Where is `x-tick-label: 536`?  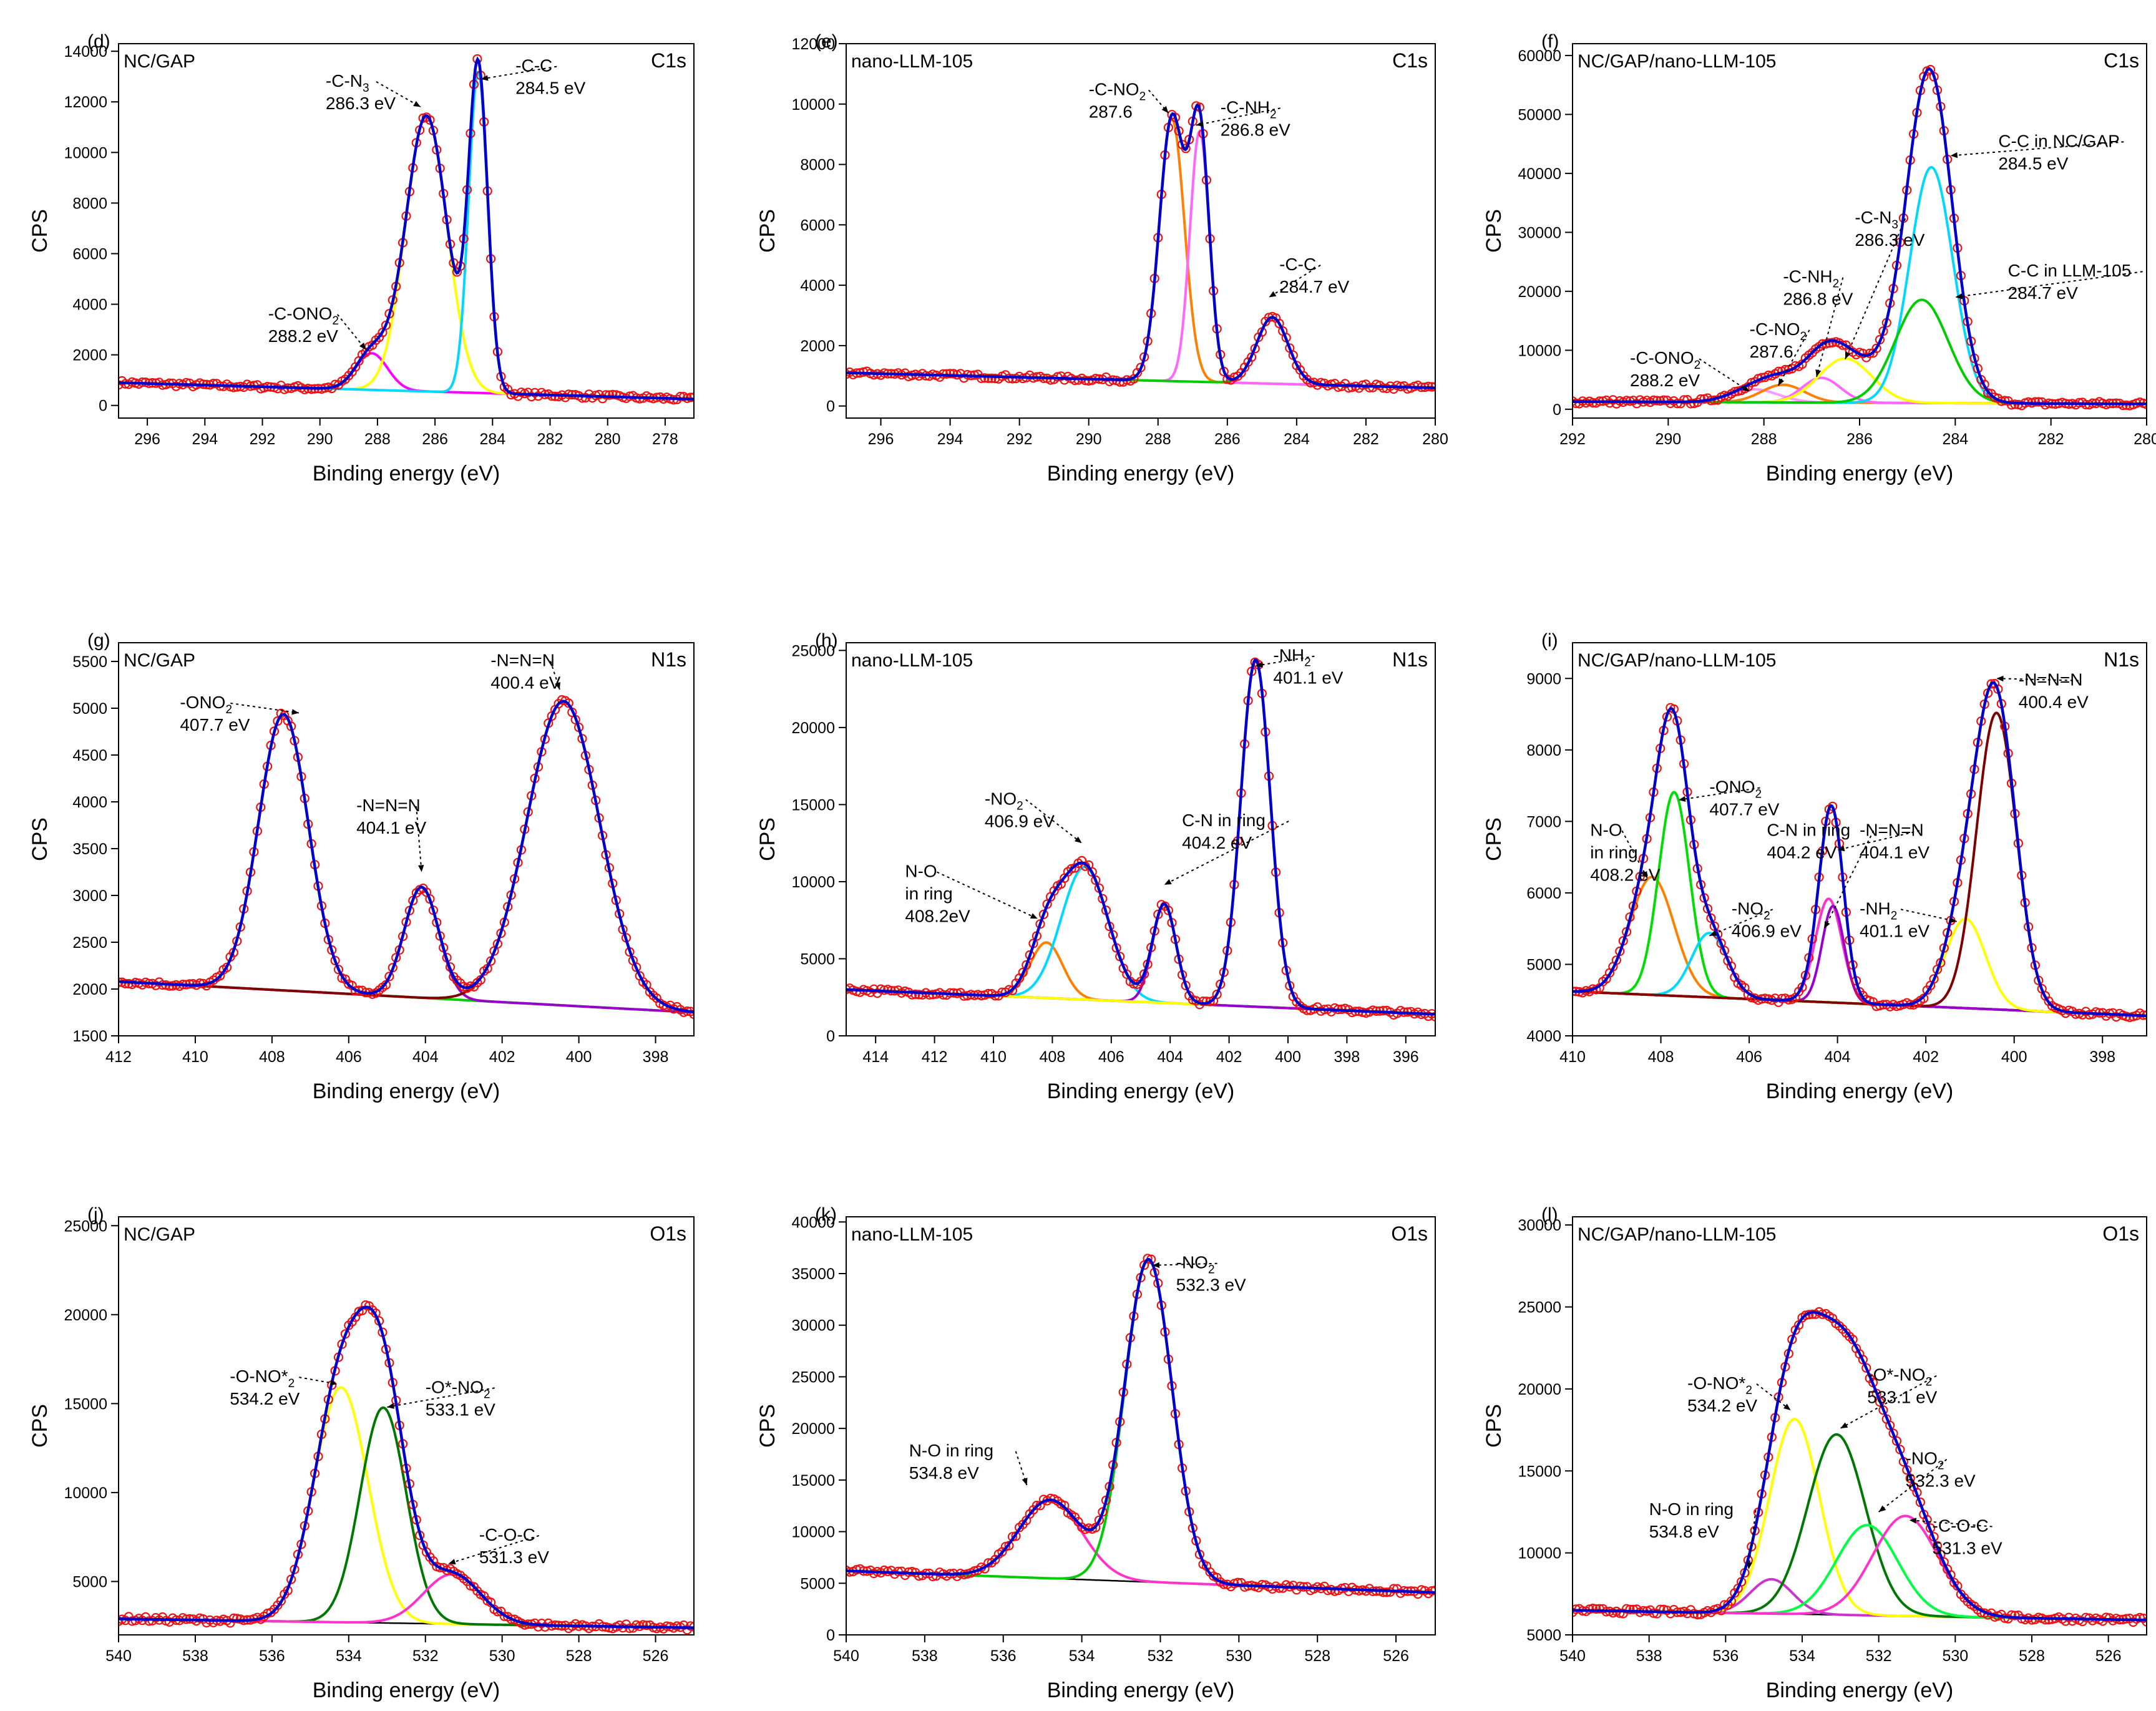 x-tick-label: 536 is located at coordinates (272, 1656).